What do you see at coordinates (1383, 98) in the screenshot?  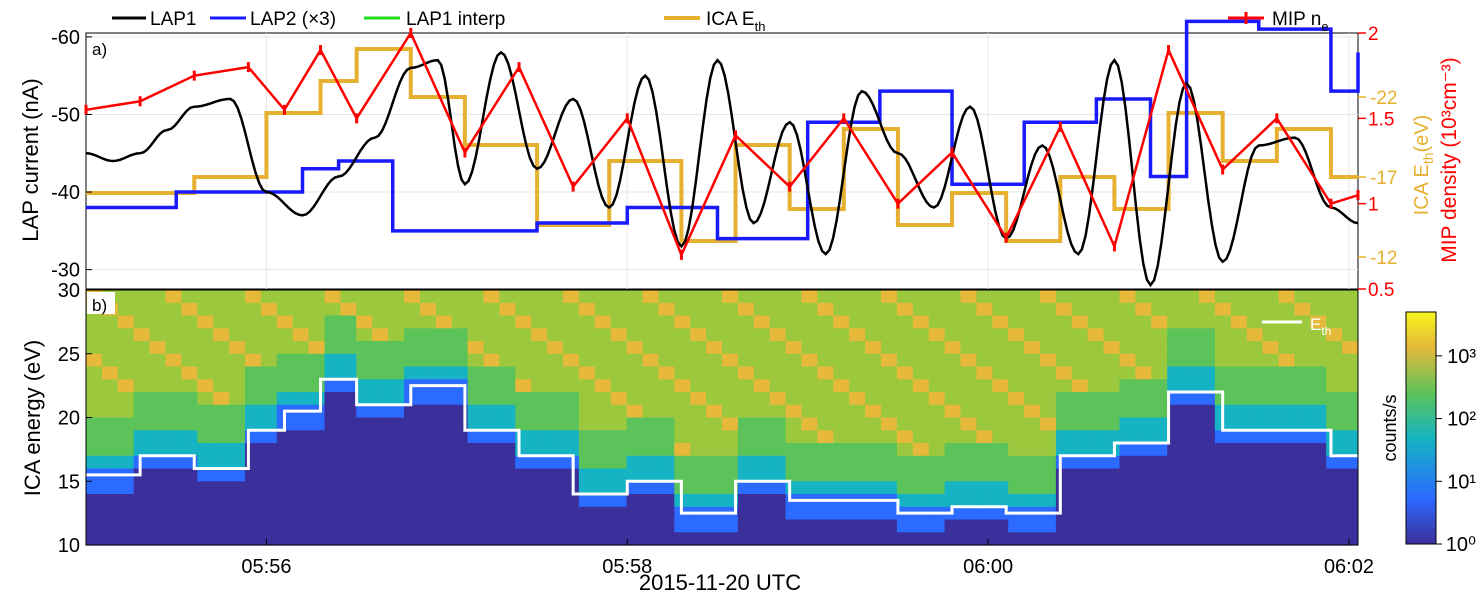 I see `ica-tick-label: -22` at bounding box center [1383, 98].